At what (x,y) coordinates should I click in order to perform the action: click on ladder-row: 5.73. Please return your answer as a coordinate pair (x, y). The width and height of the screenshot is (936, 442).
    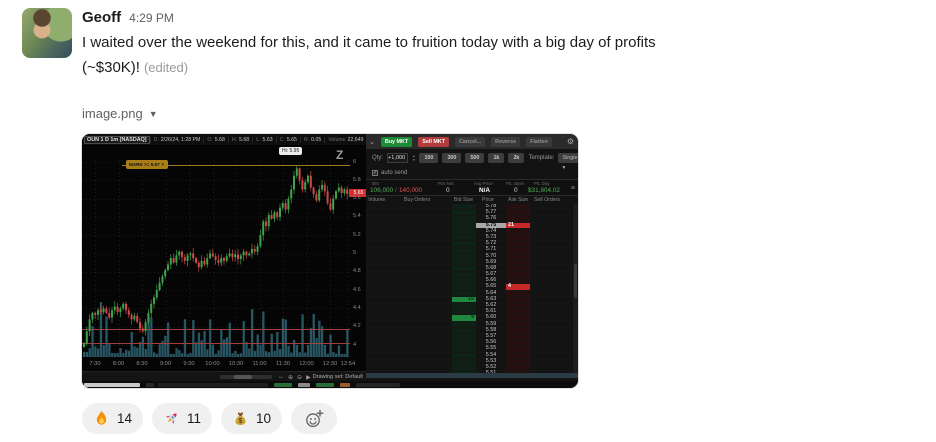
    Looking at the image, I should click on (469, 238).